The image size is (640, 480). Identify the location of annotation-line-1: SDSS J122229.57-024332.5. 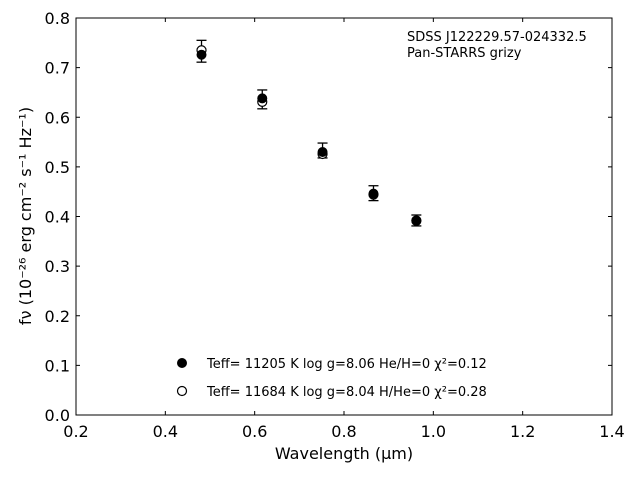
(497, 37).